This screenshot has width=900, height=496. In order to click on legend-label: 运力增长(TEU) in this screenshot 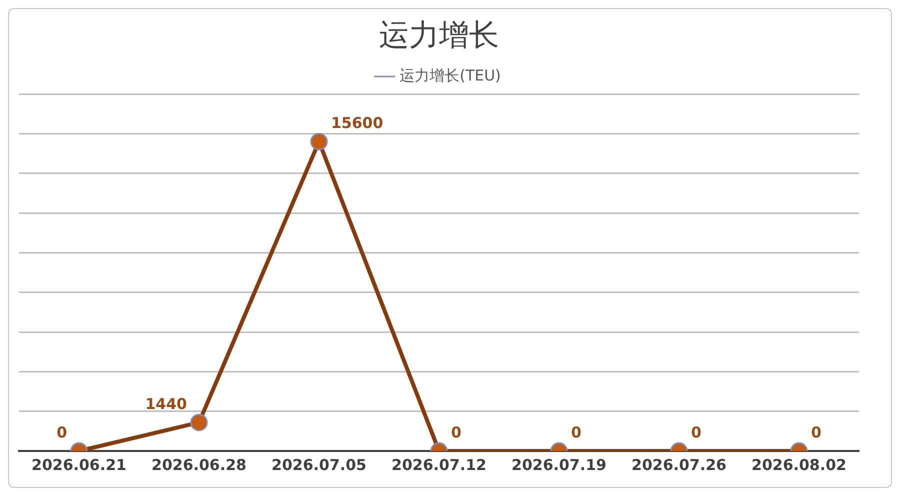, I will do `click(450, 75)`.